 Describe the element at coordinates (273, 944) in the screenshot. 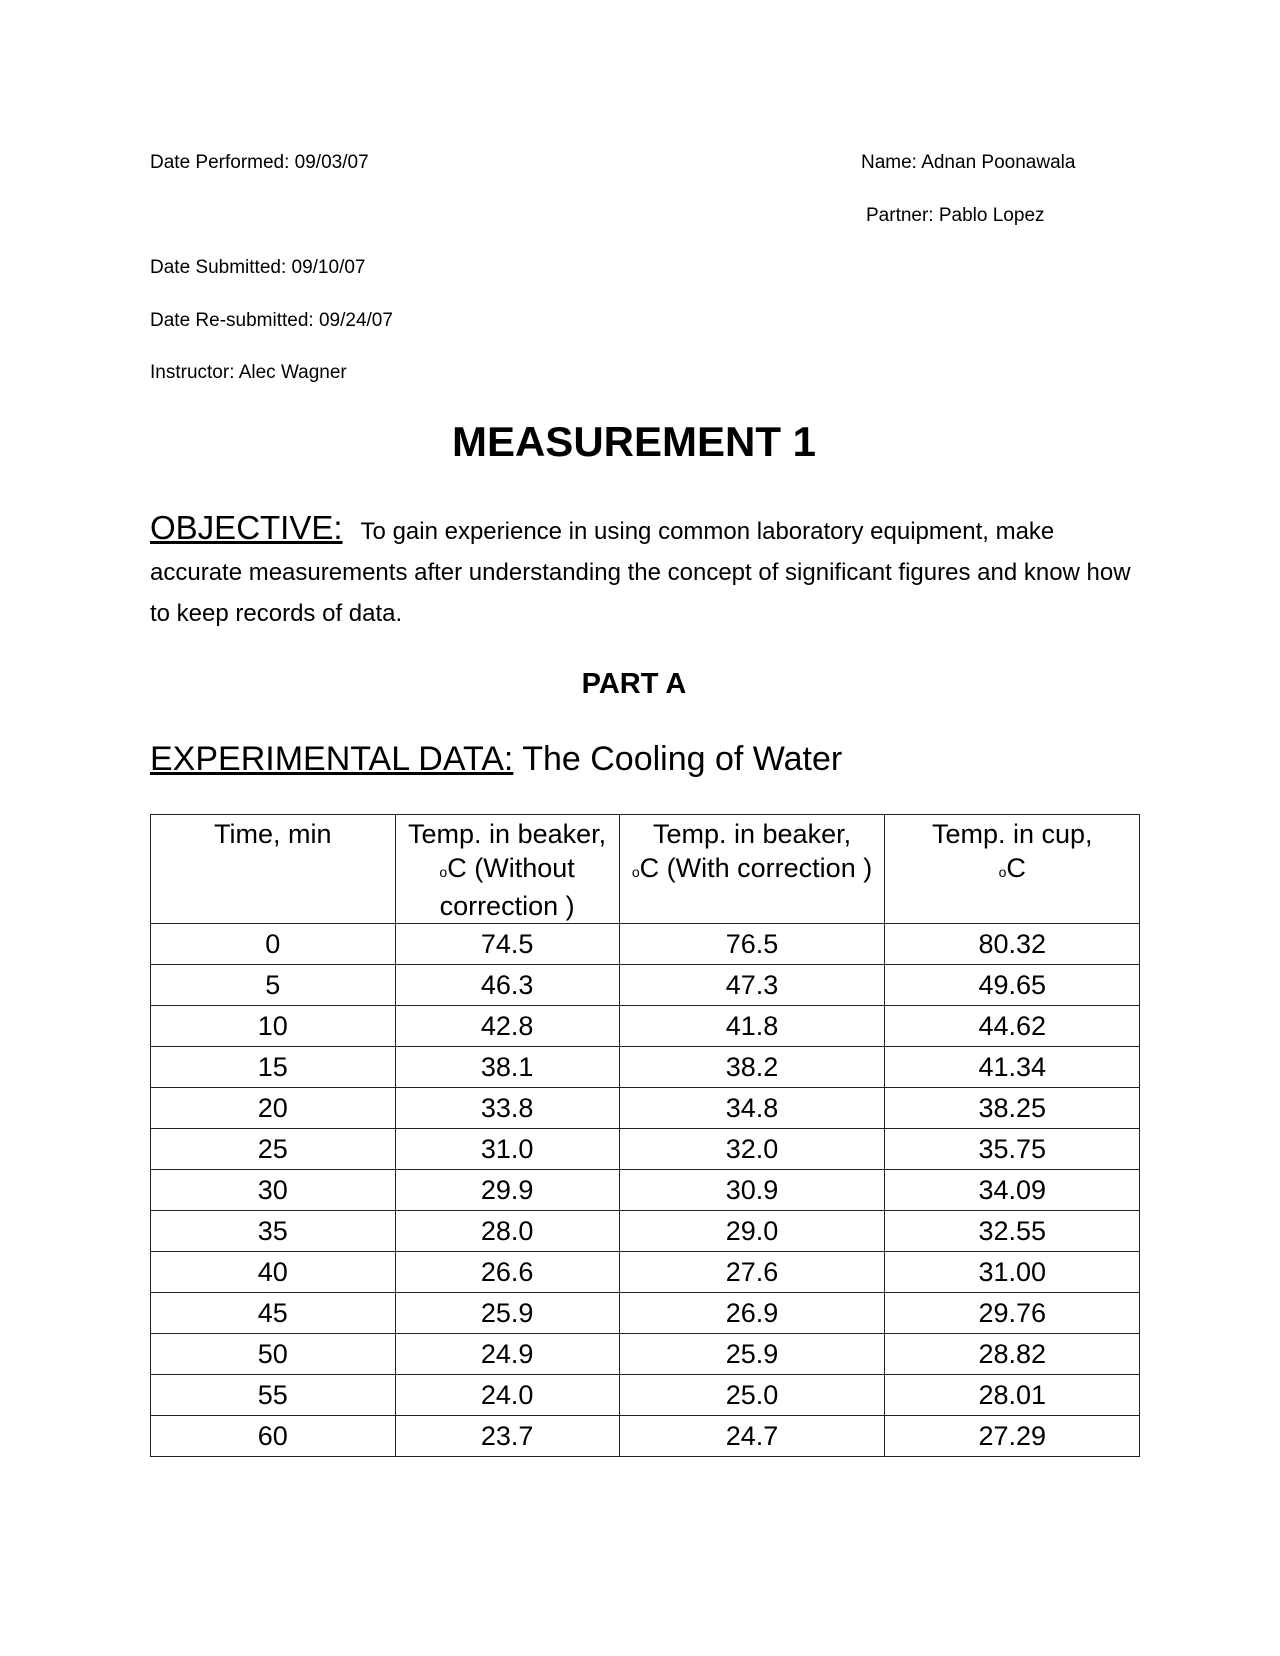

I see `table-cell: 0` at that location.